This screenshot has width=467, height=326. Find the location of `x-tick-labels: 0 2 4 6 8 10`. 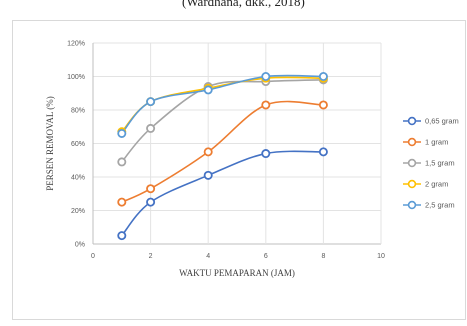

x-tick-labels: 0 2 4 6 8 10 is located at coordinates (238, 256).